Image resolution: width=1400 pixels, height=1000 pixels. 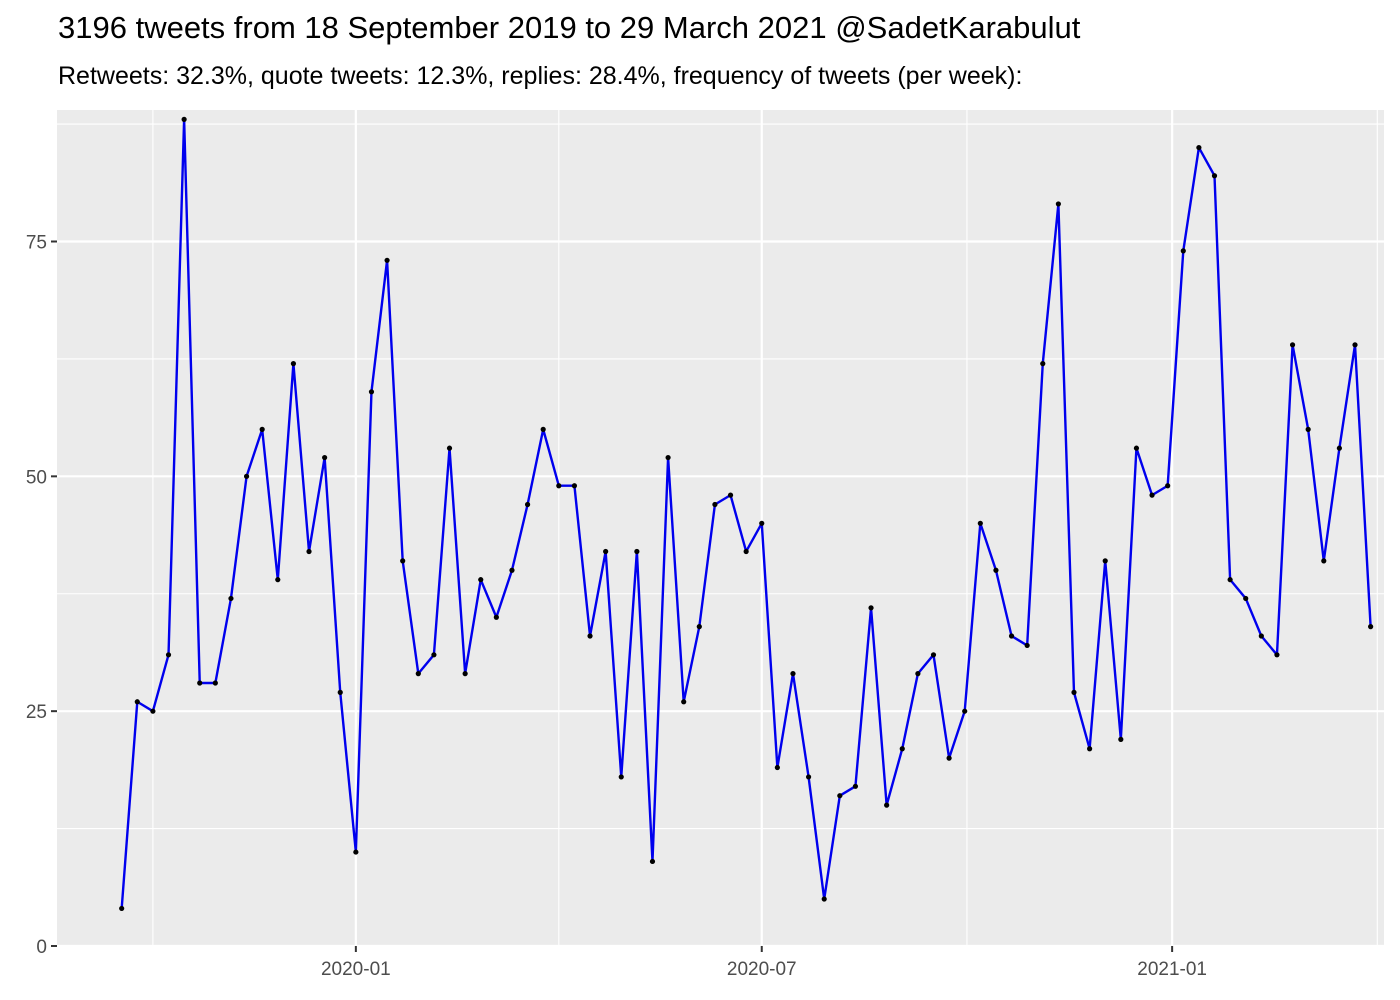 I want to click on y-tick-label: 25, so click(x=36, y=712).